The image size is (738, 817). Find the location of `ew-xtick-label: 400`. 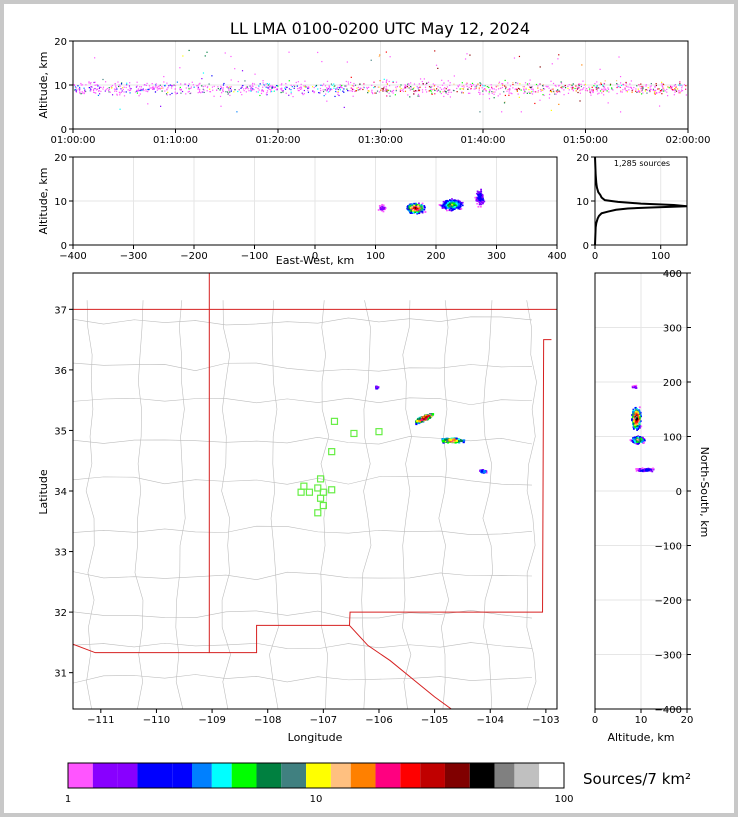

ew-xtick-label: 400 is located at coordinates (556, 256).